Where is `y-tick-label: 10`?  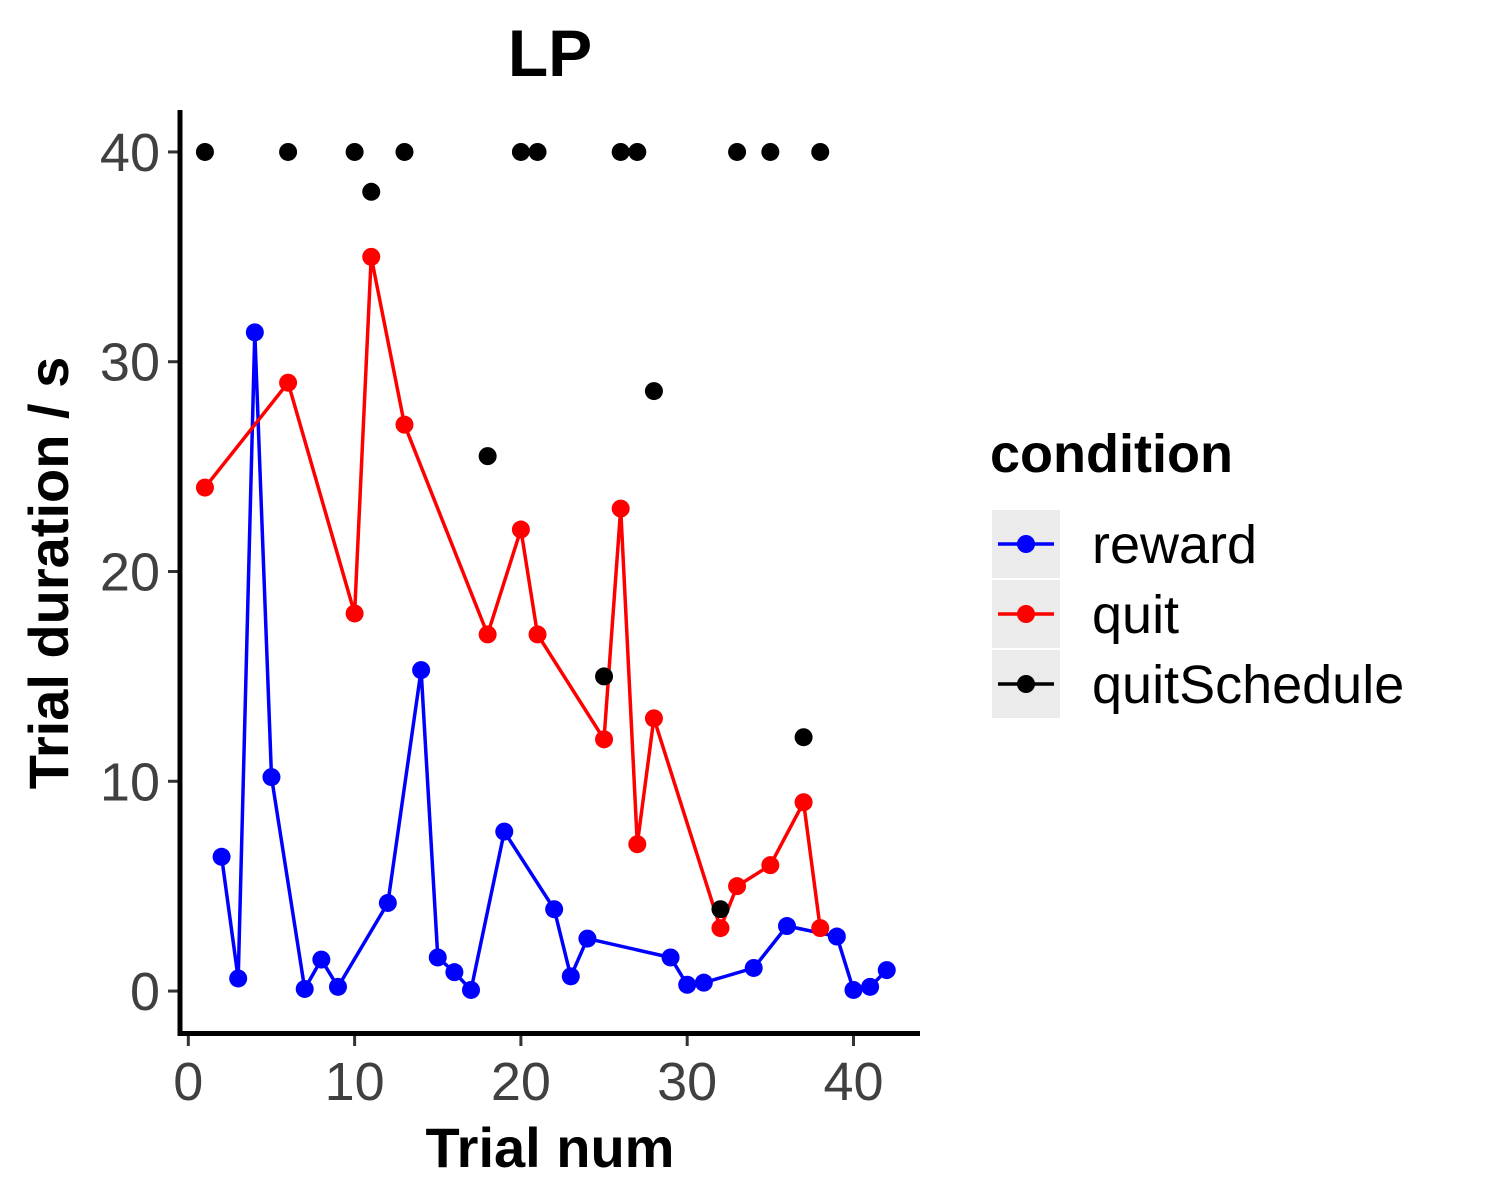
y-tick-label: 10 is located at coordinates (130, 782).